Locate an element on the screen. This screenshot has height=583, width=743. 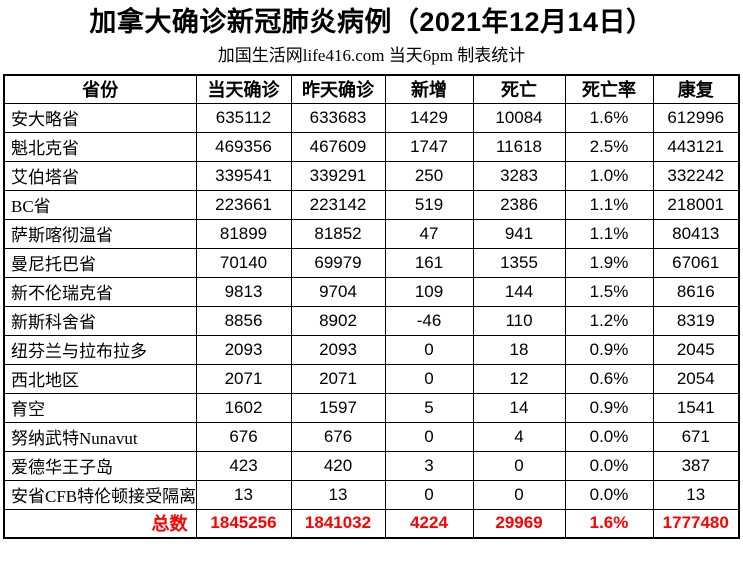
province-cell: BC省 is located at coordinates (100, 204).